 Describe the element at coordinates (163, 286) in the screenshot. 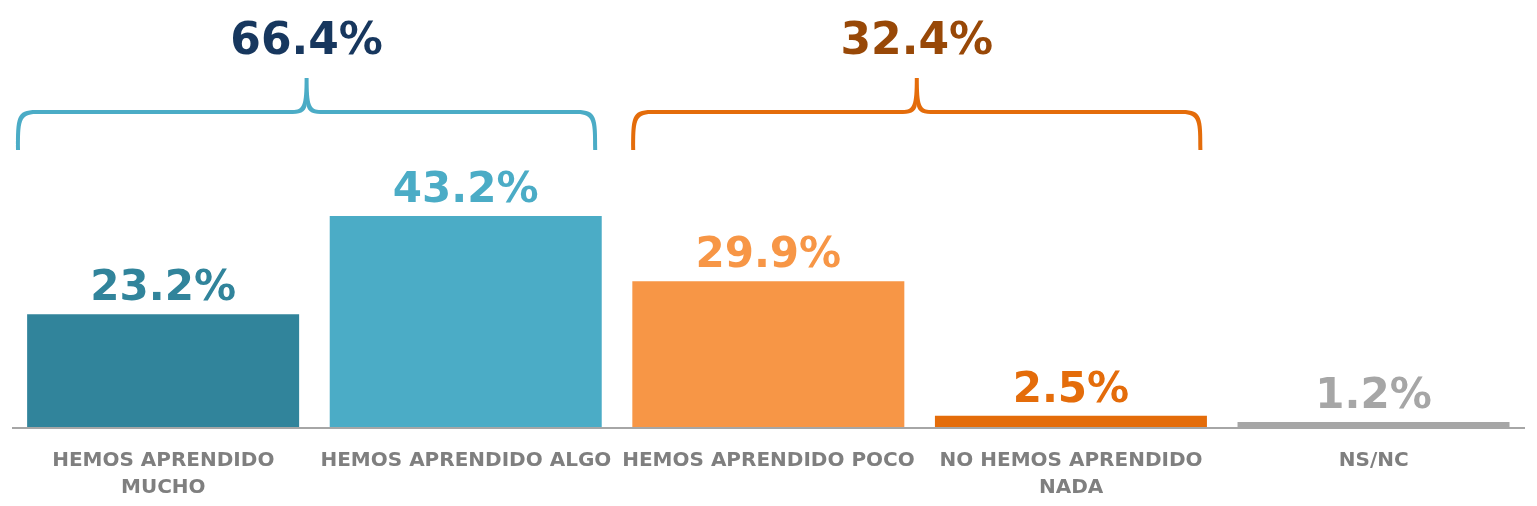

I see `data-label: 23.2%` at that location.